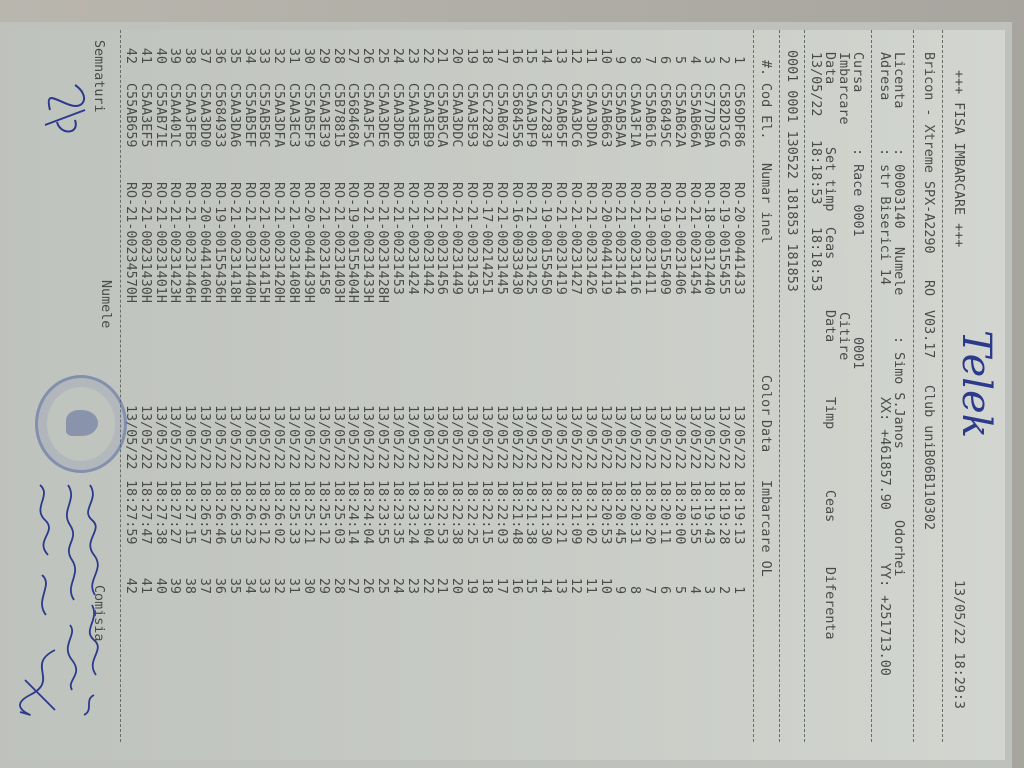 This screenshot has width=1024, height=768. Describe the element at coordinates (175, 512) in the screenshot. I see `boarding-time: 18:27:27` at that location.